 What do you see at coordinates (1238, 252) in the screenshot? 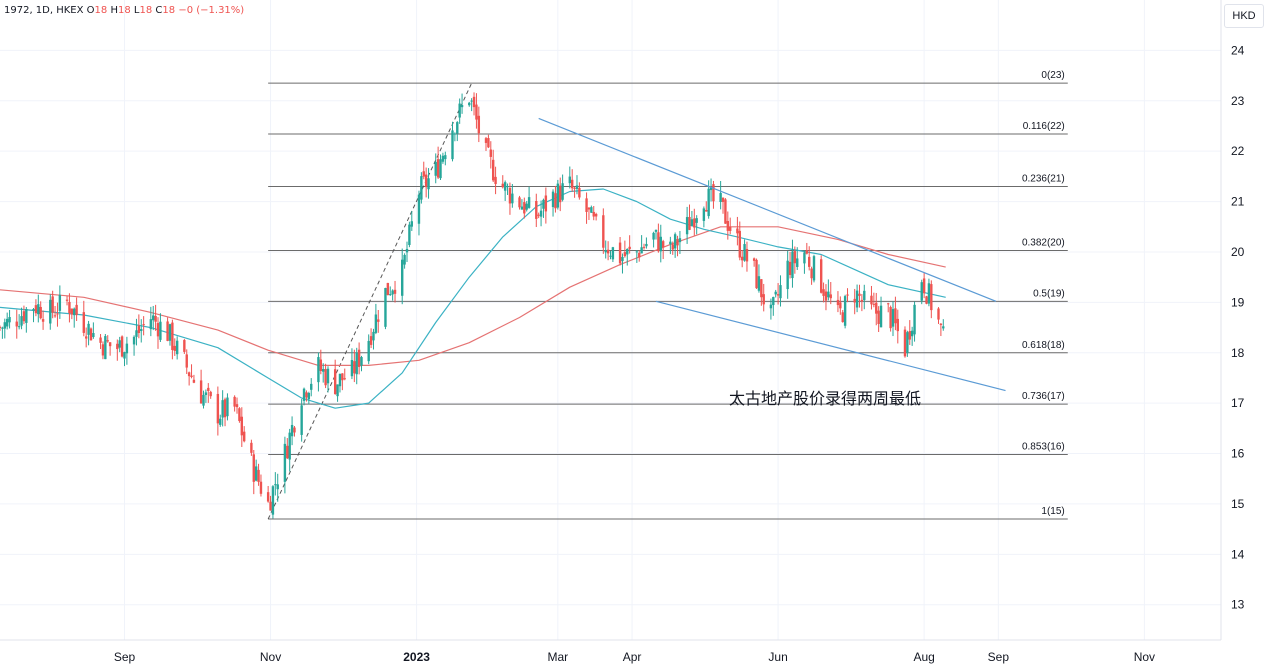
I see `y-tick-label: 20` at bounding box center [1238, 252].